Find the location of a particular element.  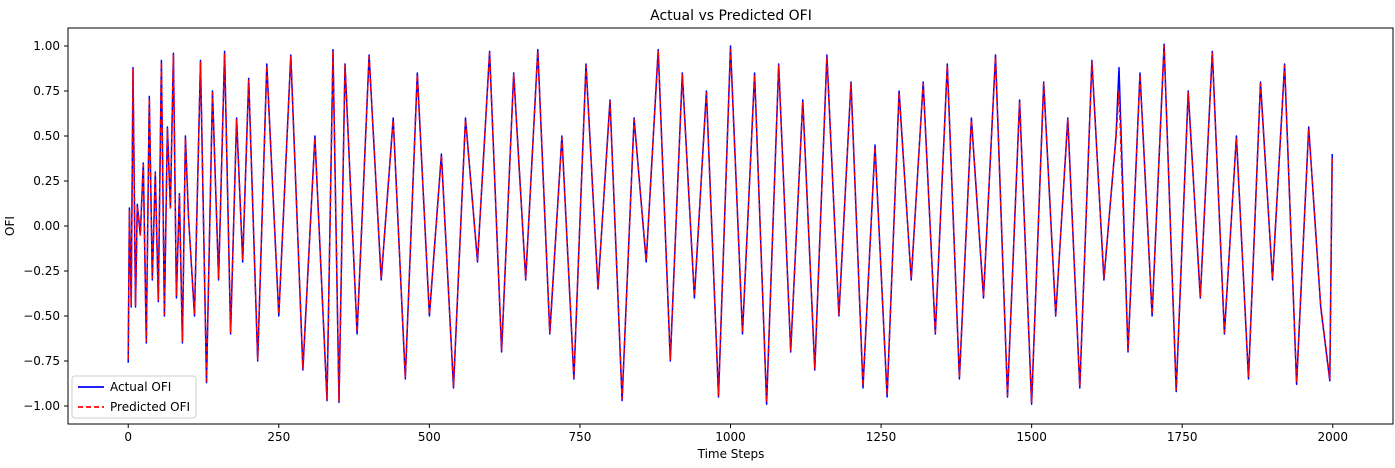

x-tick-label: 1250 is located at coordinates (881, 437).